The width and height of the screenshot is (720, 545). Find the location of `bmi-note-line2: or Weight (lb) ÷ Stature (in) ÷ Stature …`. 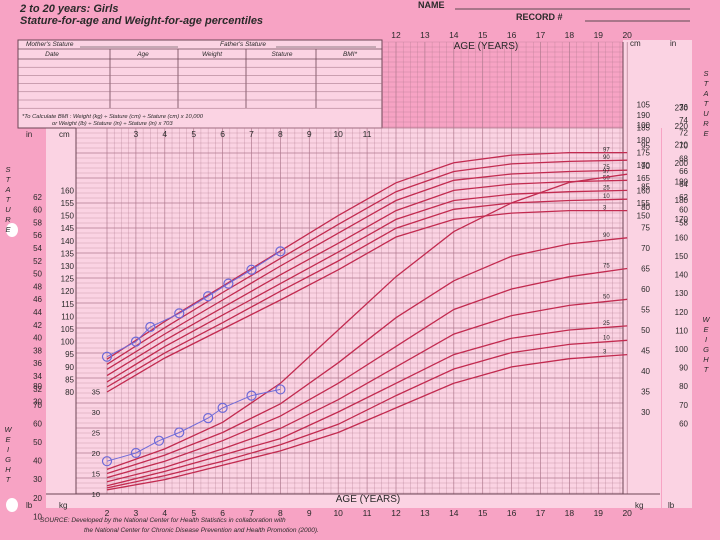

bmi-note-line2: or Weight (lb) ÷ Stature (in) ÷ Stature … is located at coordinates (112, 124).